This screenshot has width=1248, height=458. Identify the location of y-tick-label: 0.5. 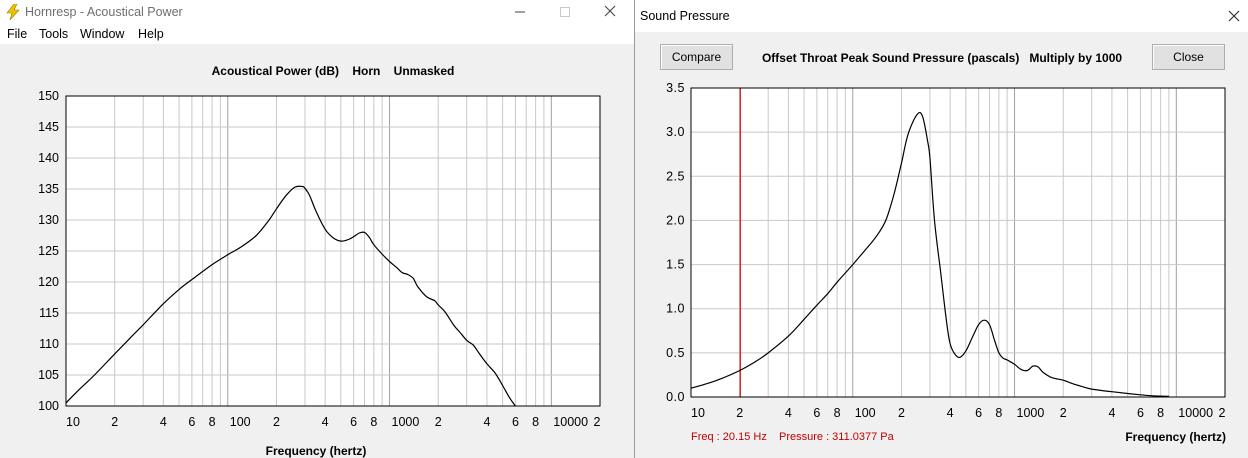
(675, 353).